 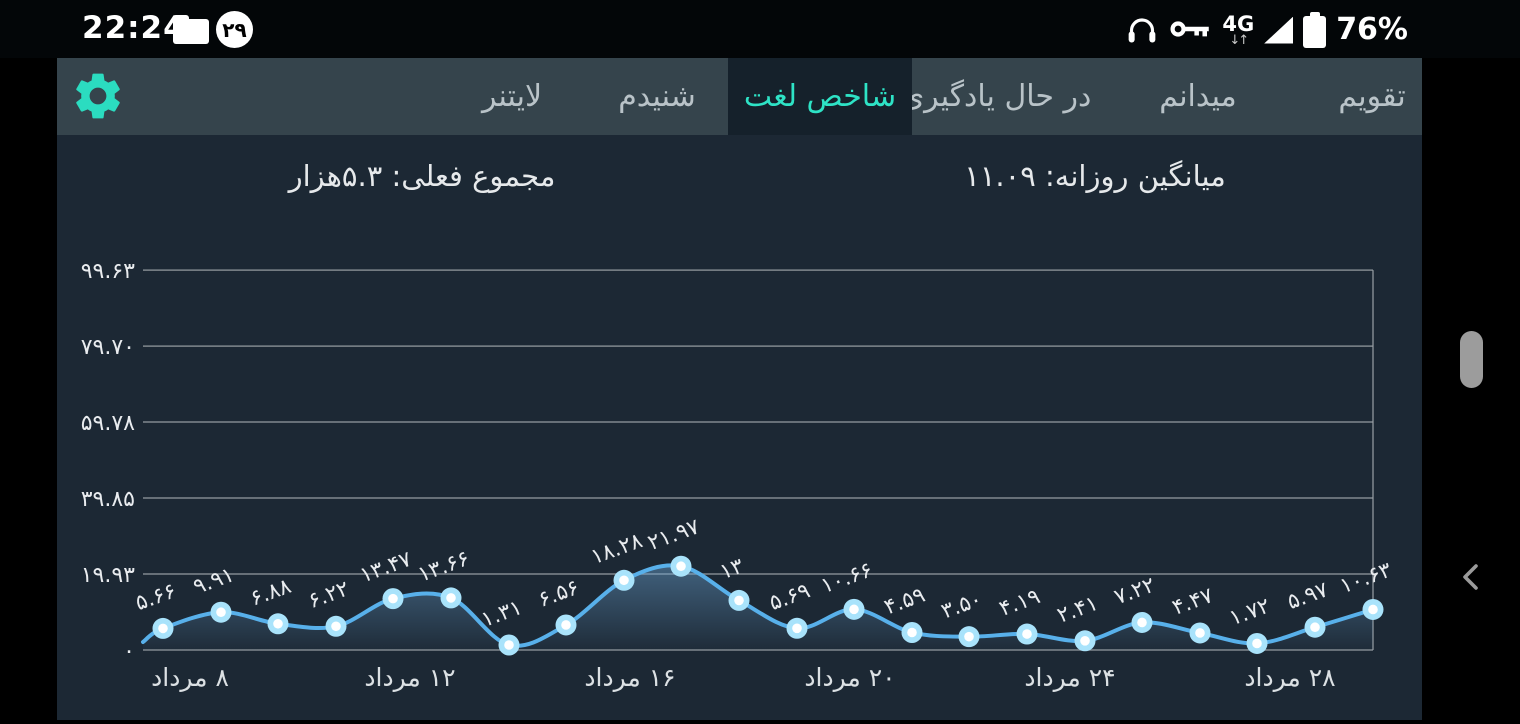 I want to click on data-point-label: ۳.۵۰, so click(x=962, y=606).